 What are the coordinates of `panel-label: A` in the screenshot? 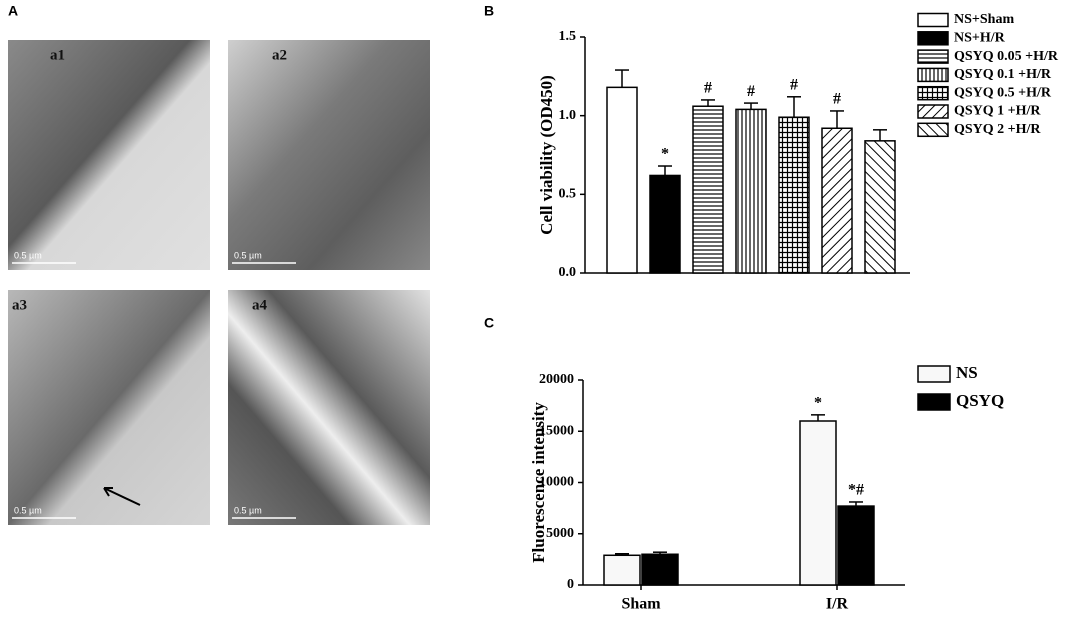 It's located at (13, 11).